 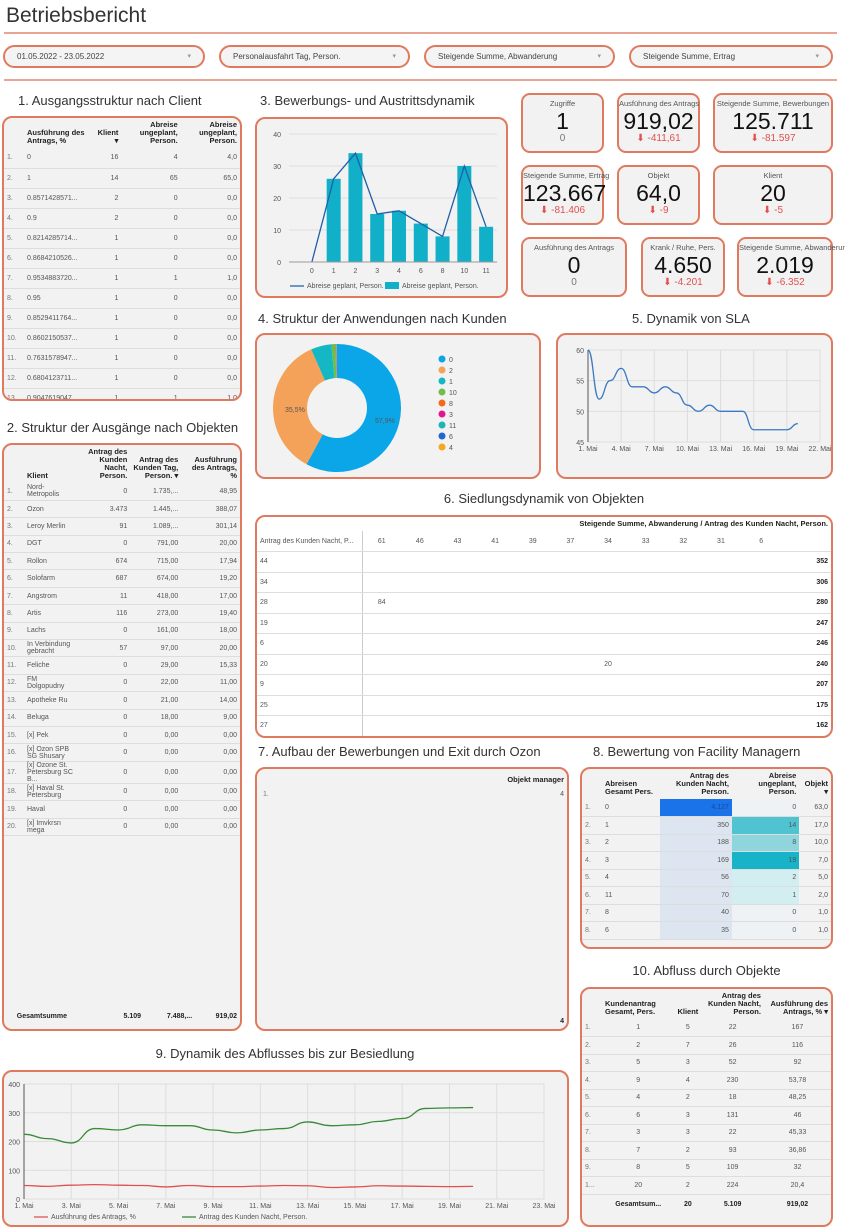 I want to click on filter-abwanderung: Steigende Summe, Abwanderung ▾, so click(x=519, y=56).